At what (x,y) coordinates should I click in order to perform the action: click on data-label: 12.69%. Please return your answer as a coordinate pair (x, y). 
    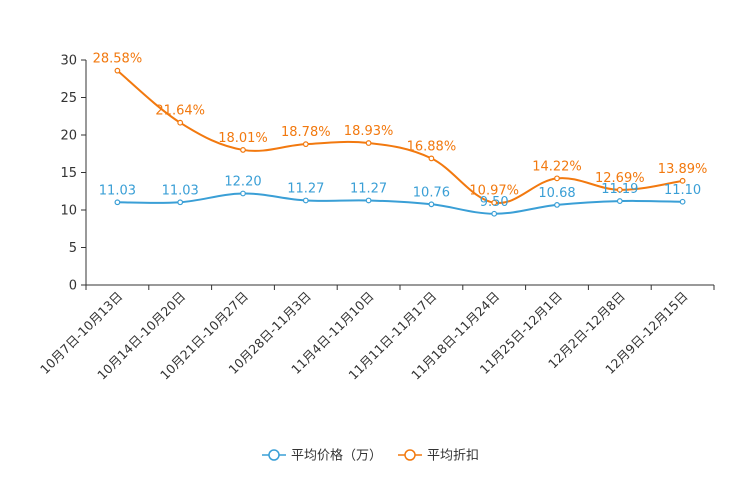
    Looking at the image, I should click on (620, 178).